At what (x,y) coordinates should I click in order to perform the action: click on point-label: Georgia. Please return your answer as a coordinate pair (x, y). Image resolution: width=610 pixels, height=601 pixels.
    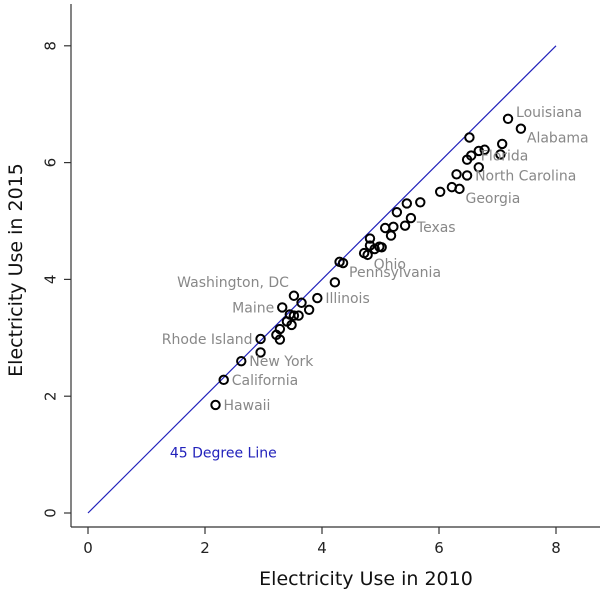
    Looking at the image, I should click on (492, 199).